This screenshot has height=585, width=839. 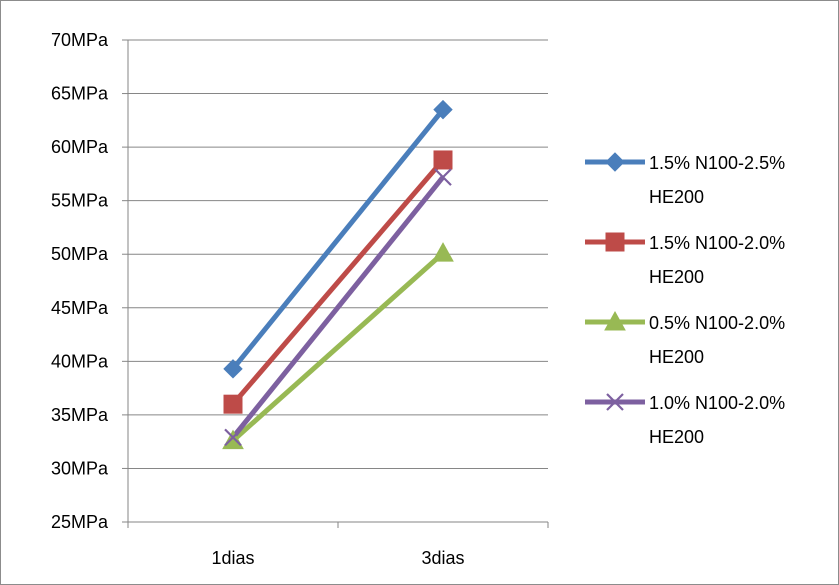 What do you see at coordinates (232, 558) in the screenshot?
I see `x-tick-label: 1dias` at bounding box center [232, 558].